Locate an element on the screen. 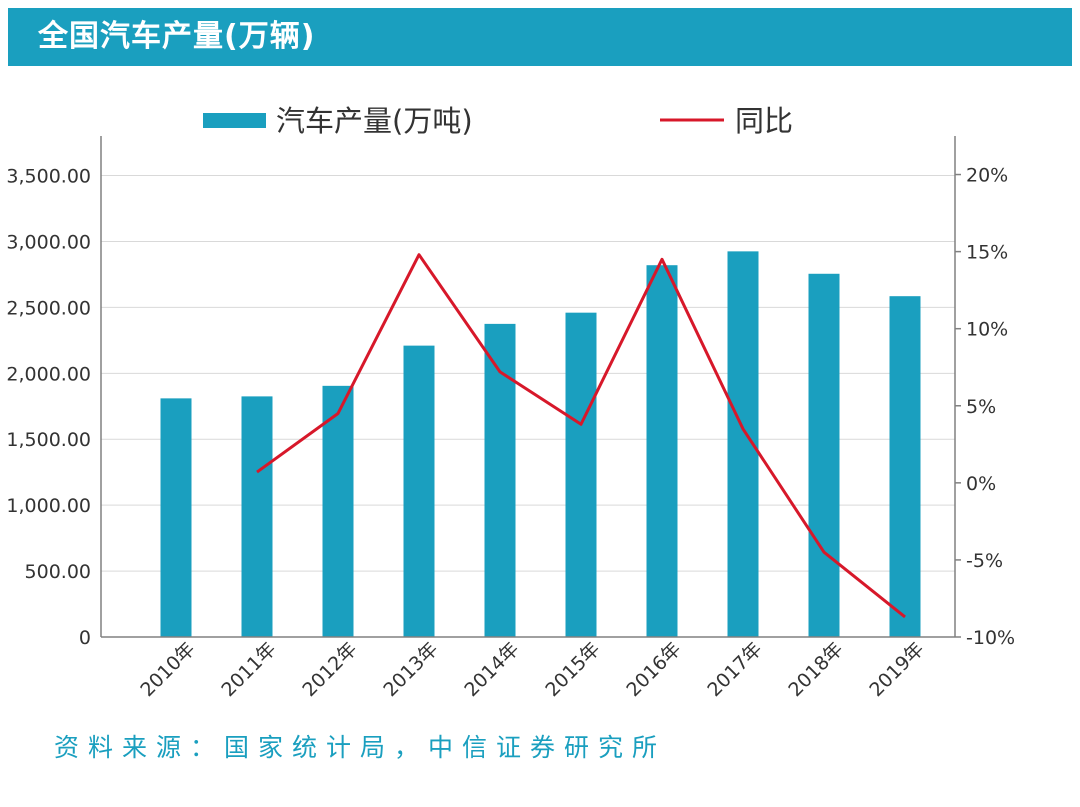 Image resolution: width=1080 pixels, height=807 pixels. bar-2018年 is located at coordinates (824, 455).